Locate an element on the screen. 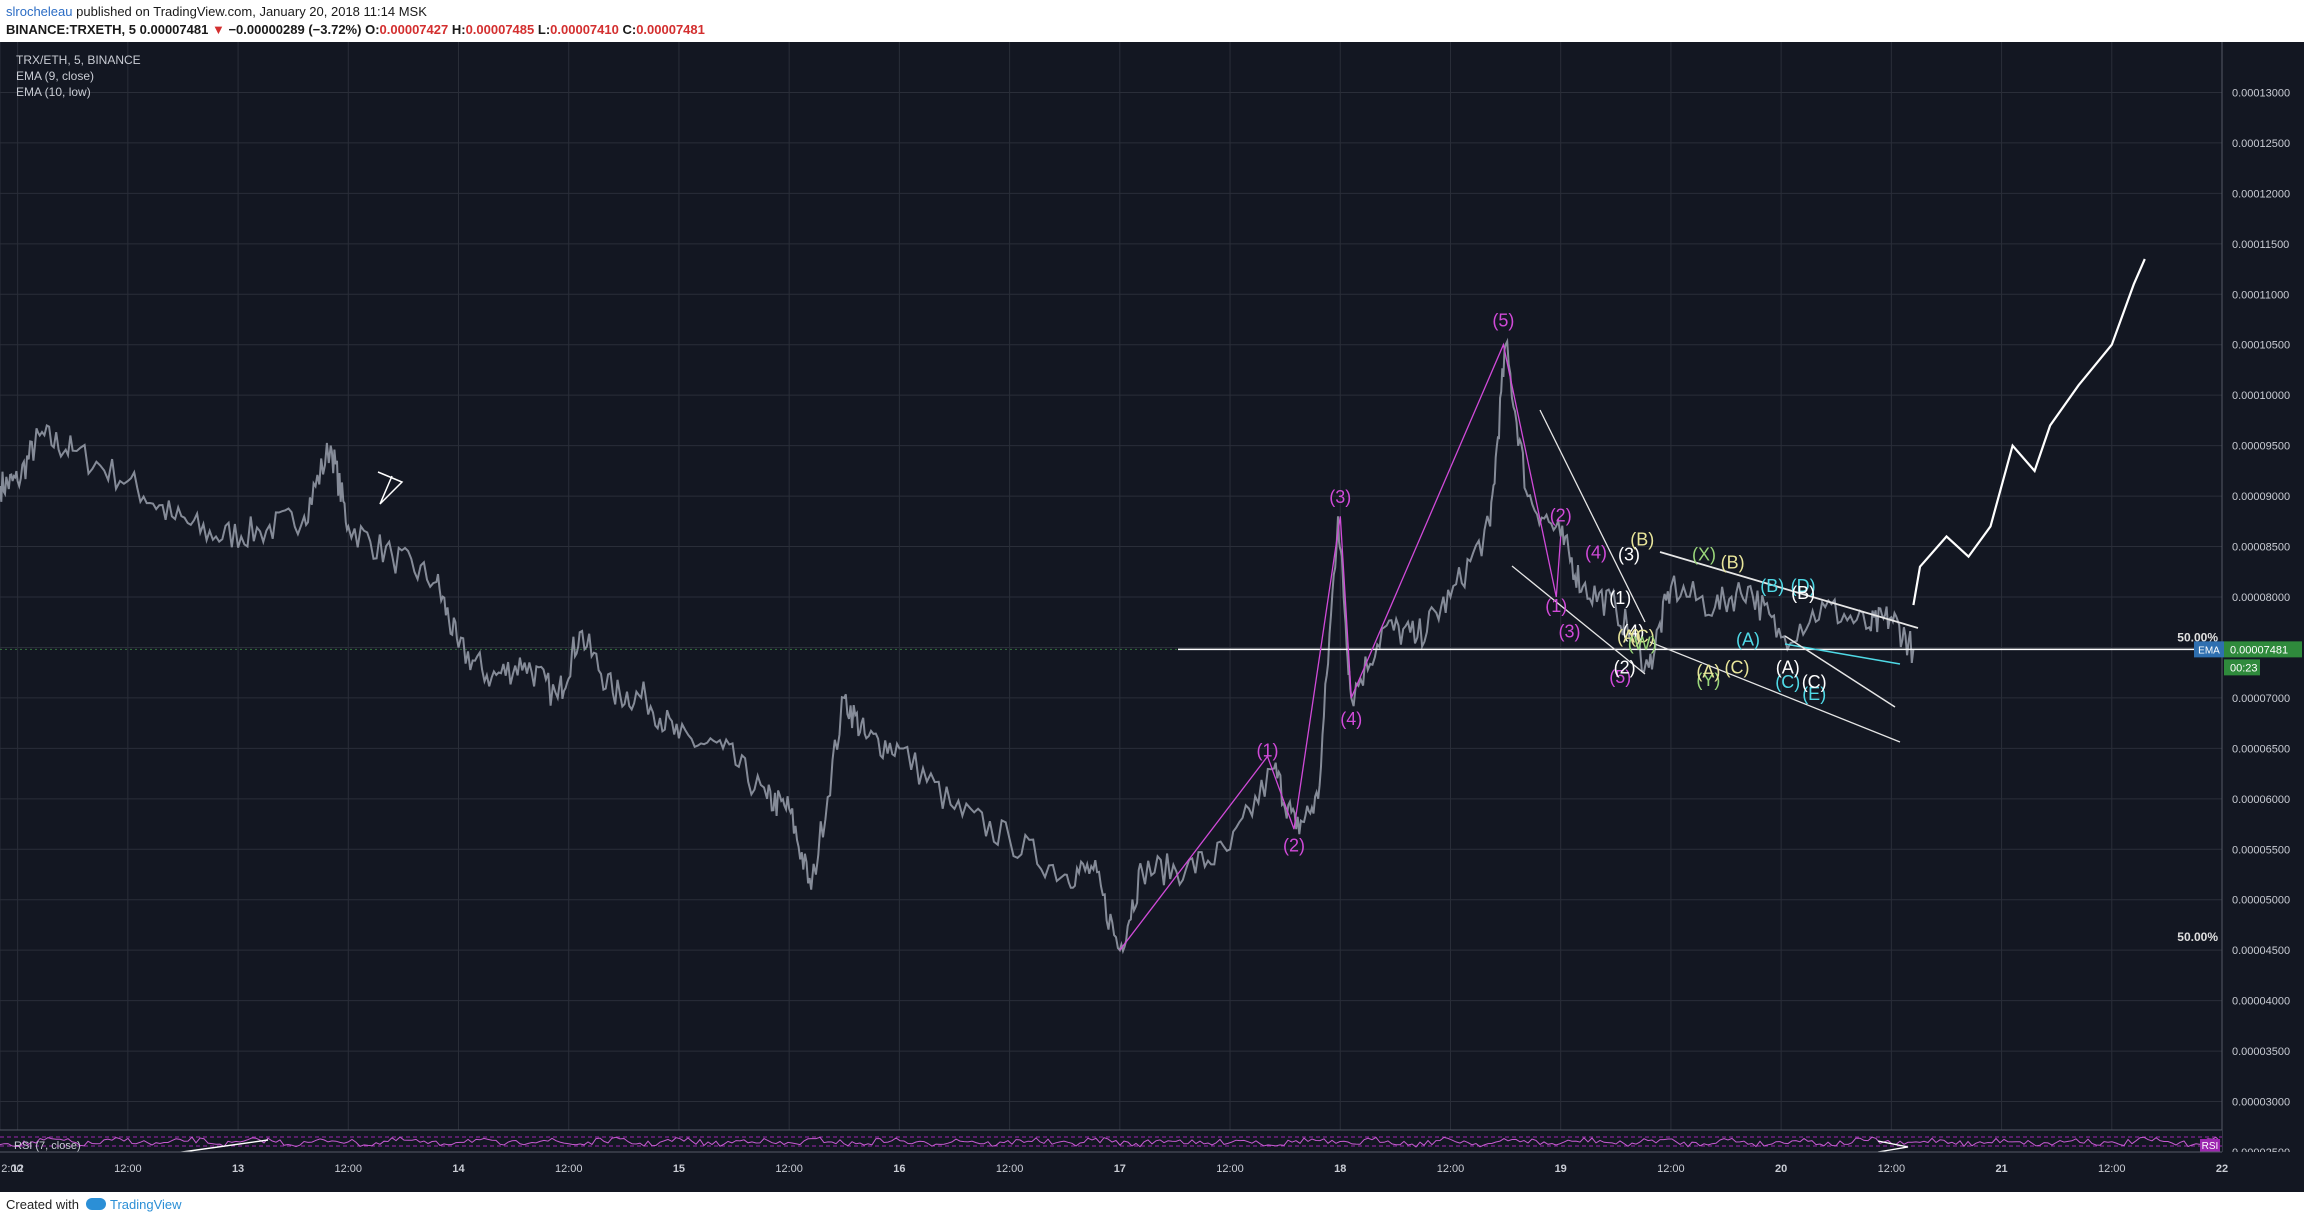 The width and height of the screenshot is (2304, 1218). symbol-label: BINANCE:TRXETH, 5 is located at coordinates (71, 29).